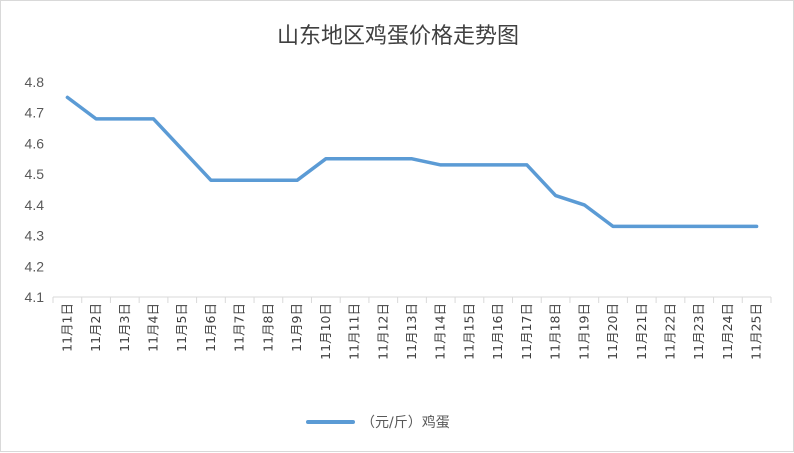 The height and width of the screenshot is (453, 794). Describe the element at coordinates (35, 82) in the screenshot. I see `y-tick-label: 4.8` at that location.